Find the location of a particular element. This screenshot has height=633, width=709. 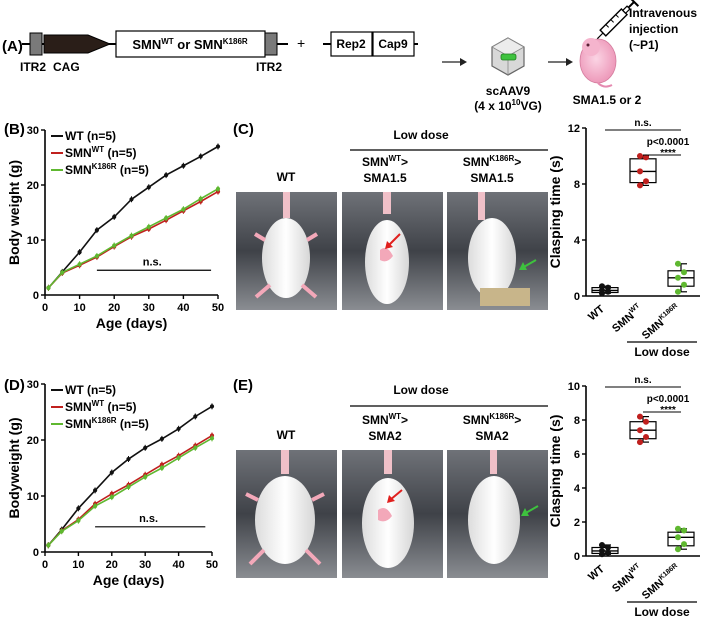

arrow-to-mouse is located at coordinates (560, 62).